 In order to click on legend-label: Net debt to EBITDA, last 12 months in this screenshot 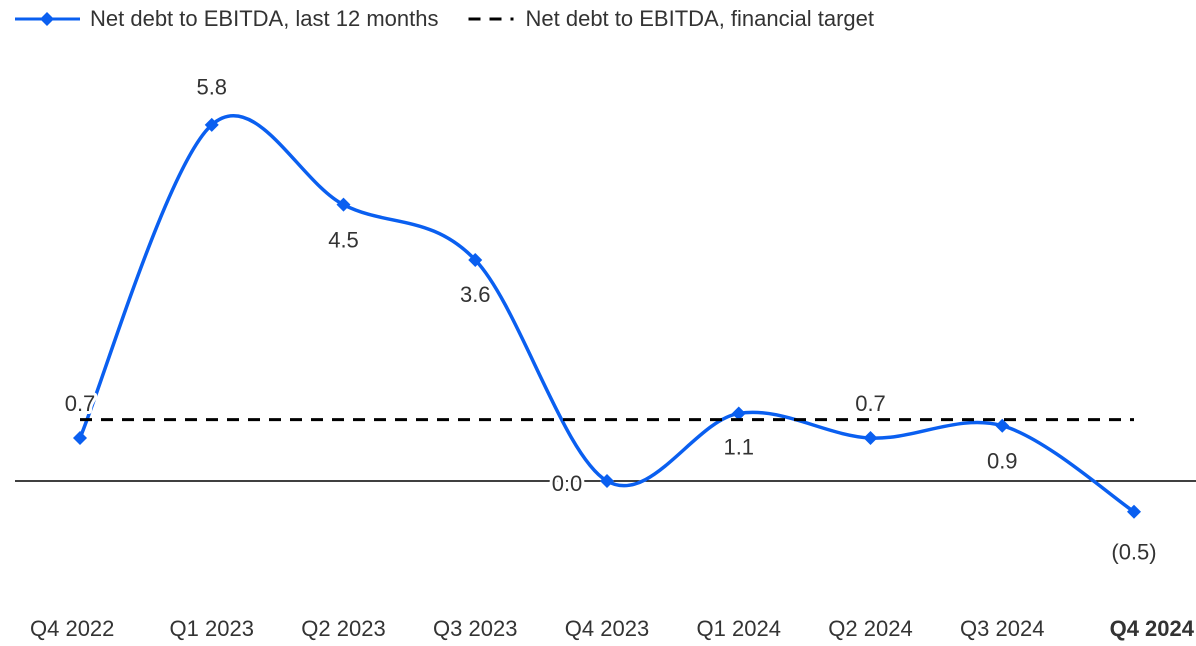, I will do `click(264, 18)`.